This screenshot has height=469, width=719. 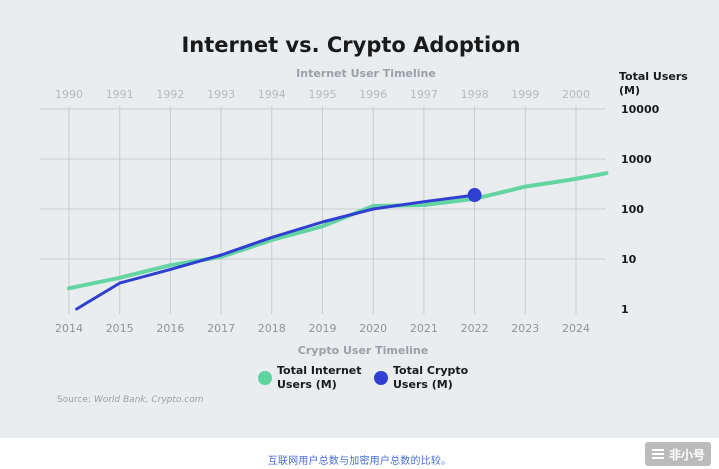 I want to click on bottom-year-label: 2022, so click(x=475, y=328).